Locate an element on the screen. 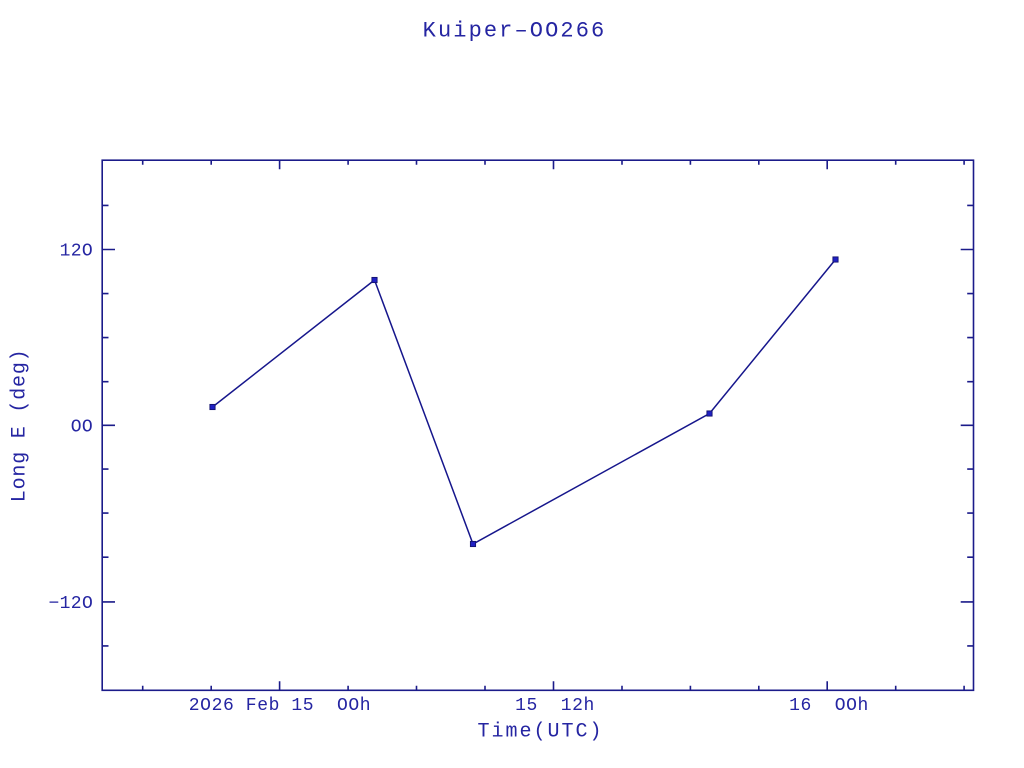  svg-text: 2O26 Feb 15 OOh is located at coordinates (280, 706).